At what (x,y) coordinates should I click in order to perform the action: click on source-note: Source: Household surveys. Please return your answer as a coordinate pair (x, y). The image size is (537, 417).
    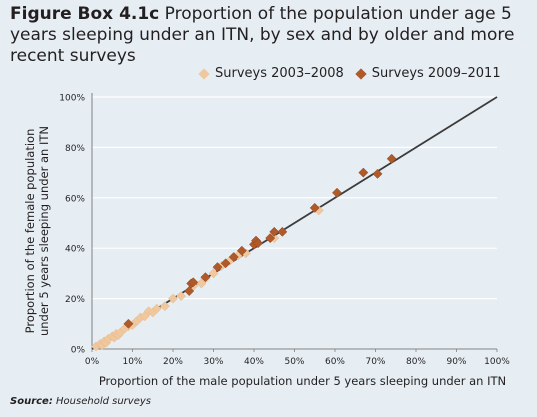
    Looking at the image, I should click on (80, 401).